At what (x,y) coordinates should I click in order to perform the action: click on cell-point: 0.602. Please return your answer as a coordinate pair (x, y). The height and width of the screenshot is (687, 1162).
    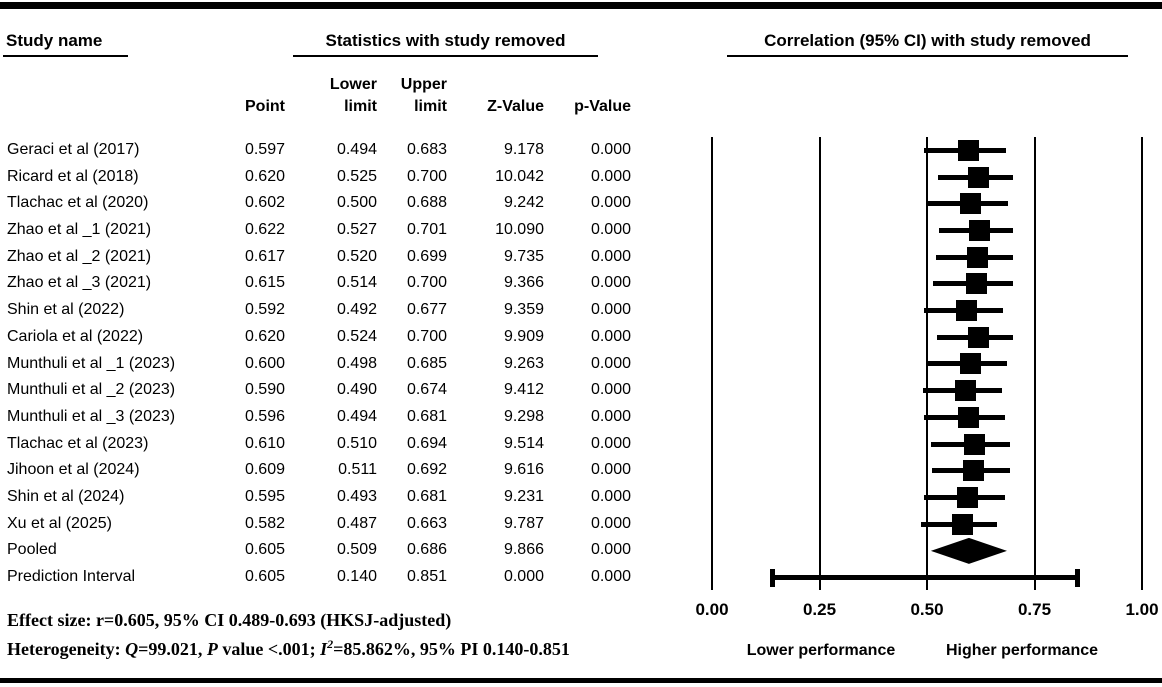
    Looking at the image, I should click on (264, 203).